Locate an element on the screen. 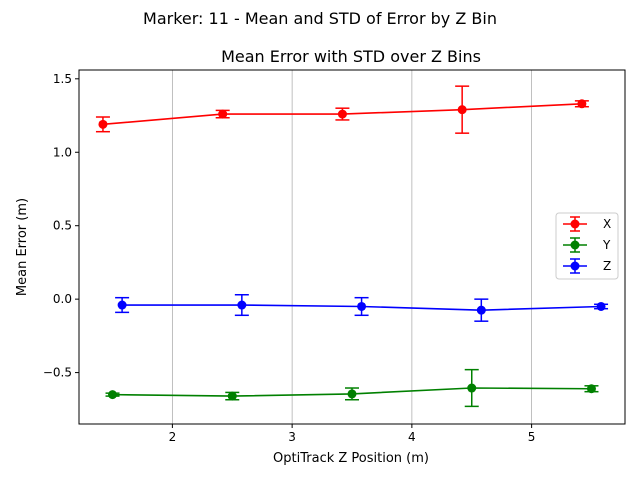  y-axis-ticks: 1.5 1.0 0.5 0.0 −0.5 is located at coordinates (61, 226).